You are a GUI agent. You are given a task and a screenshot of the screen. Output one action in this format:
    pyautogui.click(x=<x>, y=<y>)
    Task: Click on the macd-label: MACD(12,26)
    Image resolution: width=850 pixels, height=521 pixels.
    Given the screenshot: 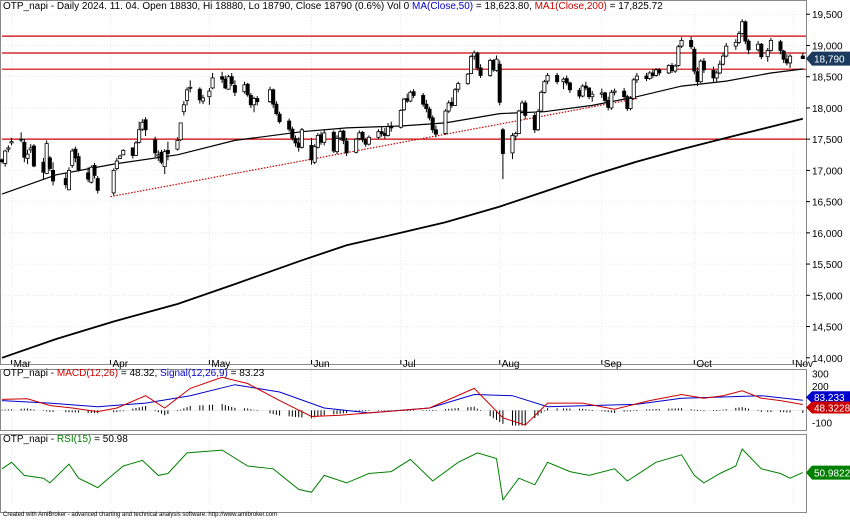 What is the action you would take?
    pyautogui.click(x=87, y=373)
    